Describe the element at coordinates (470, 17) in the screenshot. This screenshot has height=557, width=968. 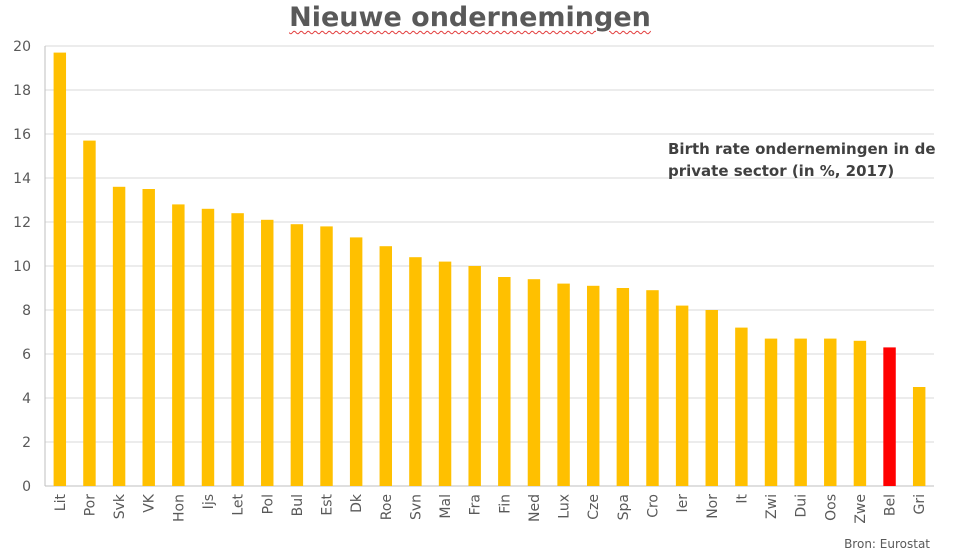
I see `chart-title: Nieuwe ondernemingen` at that location.